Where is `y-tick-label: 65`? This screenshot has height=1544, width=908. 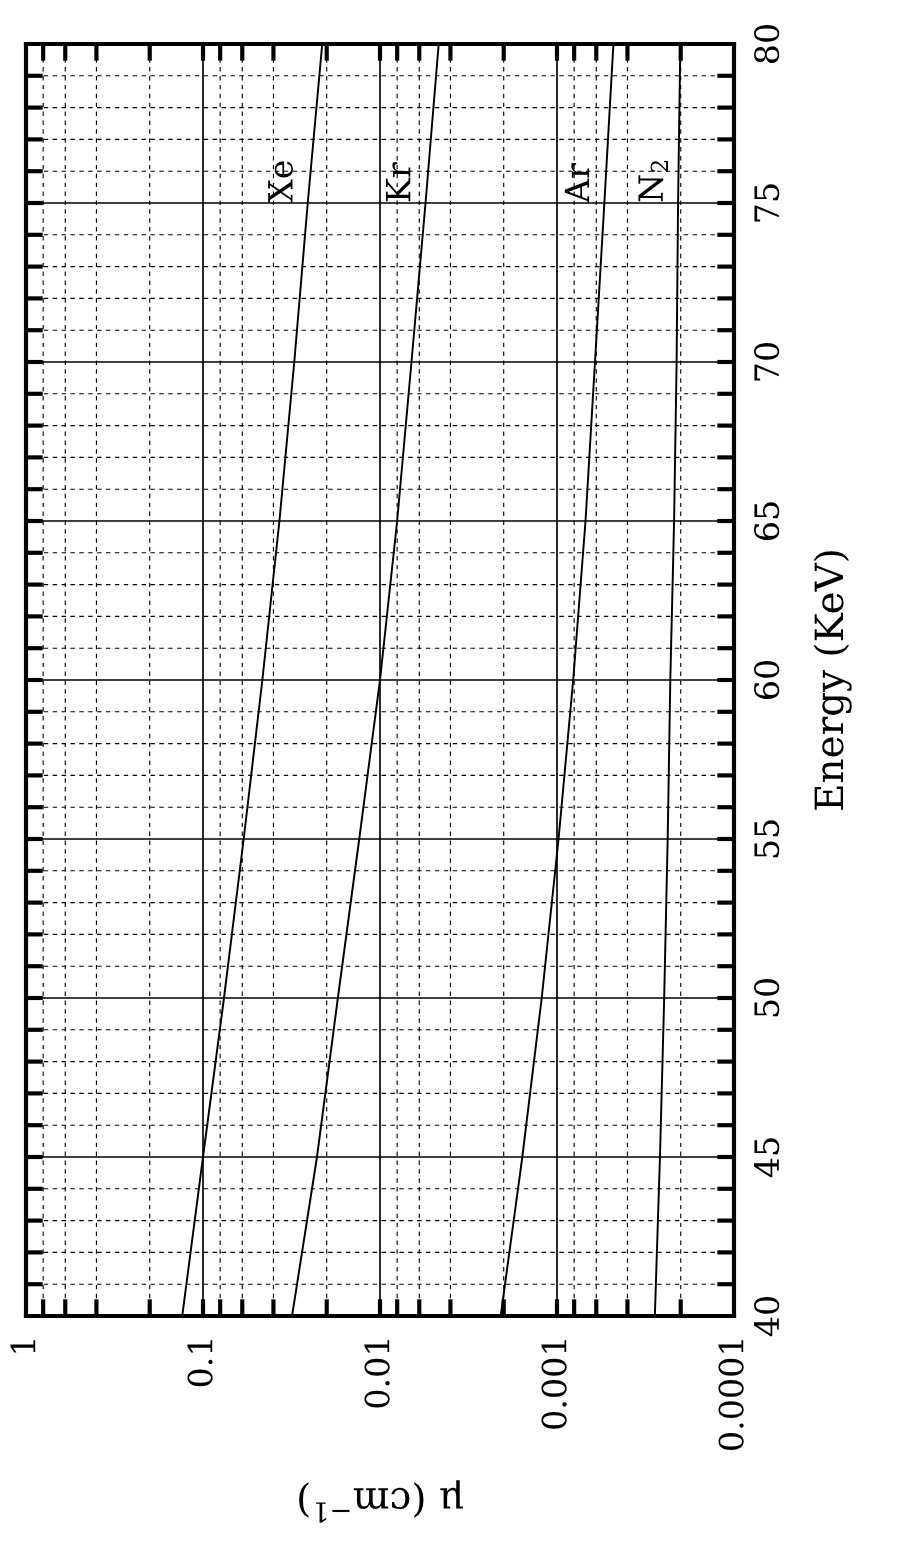 y-tick-label: 65 is located at coordinates (767, 521).